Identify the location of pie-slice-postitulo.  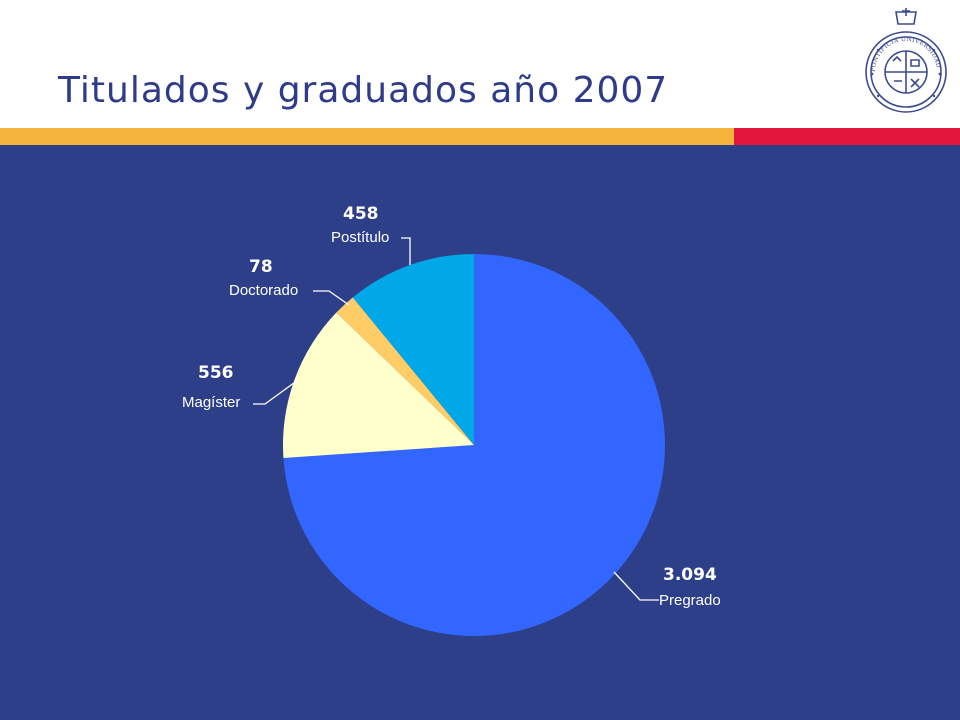
(413, 349).